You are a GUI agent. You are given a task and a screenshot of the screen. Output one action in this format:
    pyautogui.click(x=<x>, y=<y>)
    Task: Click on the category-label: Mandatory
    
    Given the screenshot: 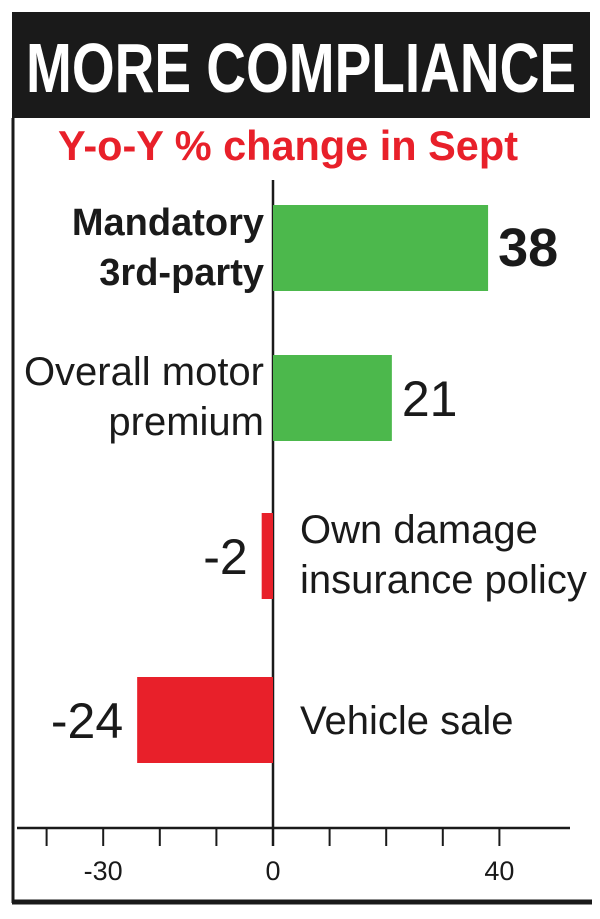 What is the action you would take?
    pyautogui.click(x=168, y=223)
    